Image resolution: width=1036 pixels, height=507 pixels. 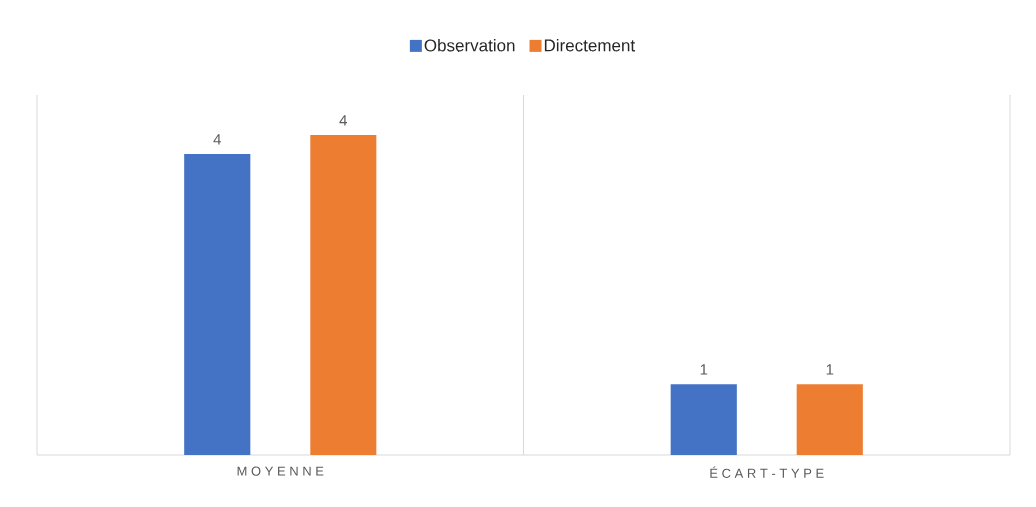 I want to click on legend-label: Directement, so click(x=590, y=45).